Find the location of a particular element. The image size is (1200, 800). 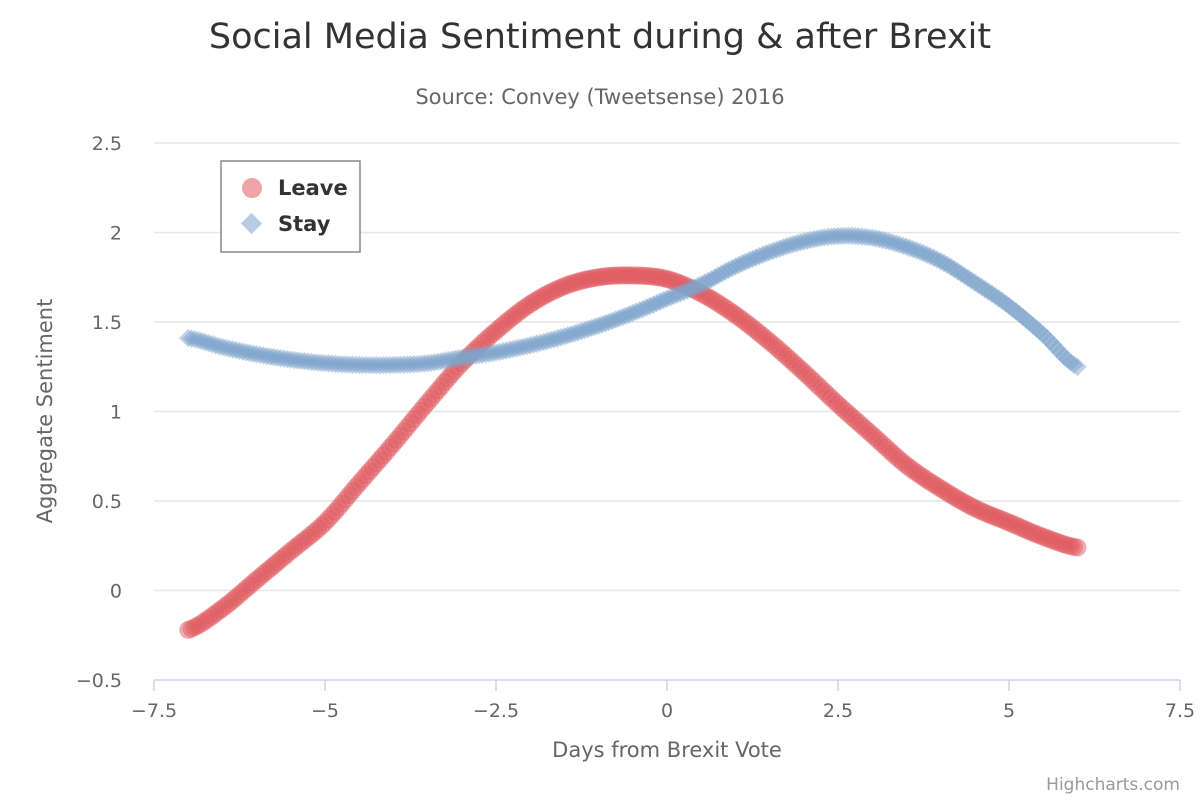

credits-link: Highcharts.com is located at coordinates (1113, 785).